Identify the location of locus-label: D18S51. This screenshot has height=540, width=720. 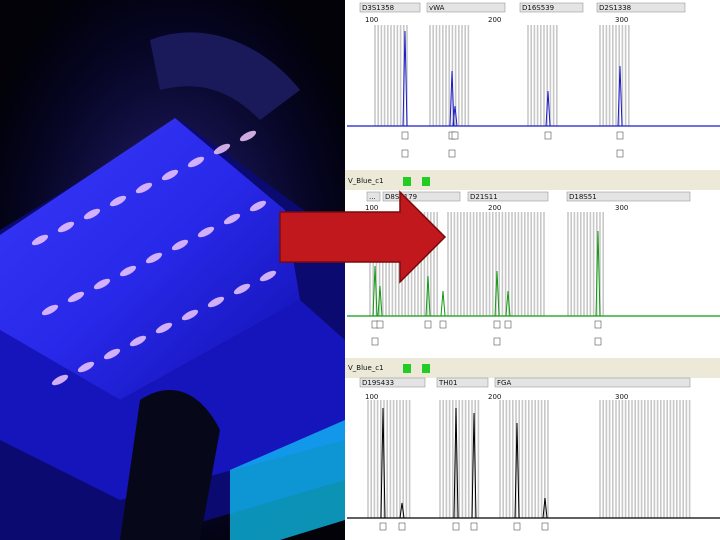
(583, 197).